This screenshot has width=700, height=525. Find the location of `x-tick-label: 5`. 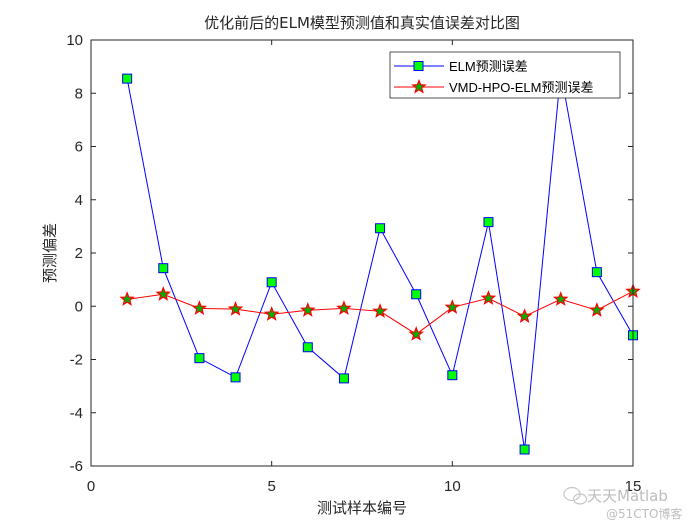

x-tick-label: 5 is located at coordinates (271, 486).